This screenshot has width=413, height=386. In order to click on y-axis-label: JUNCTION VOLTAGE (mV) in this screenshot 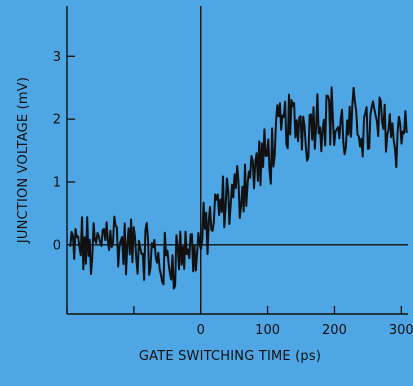, I will do `click(23, 160)`.